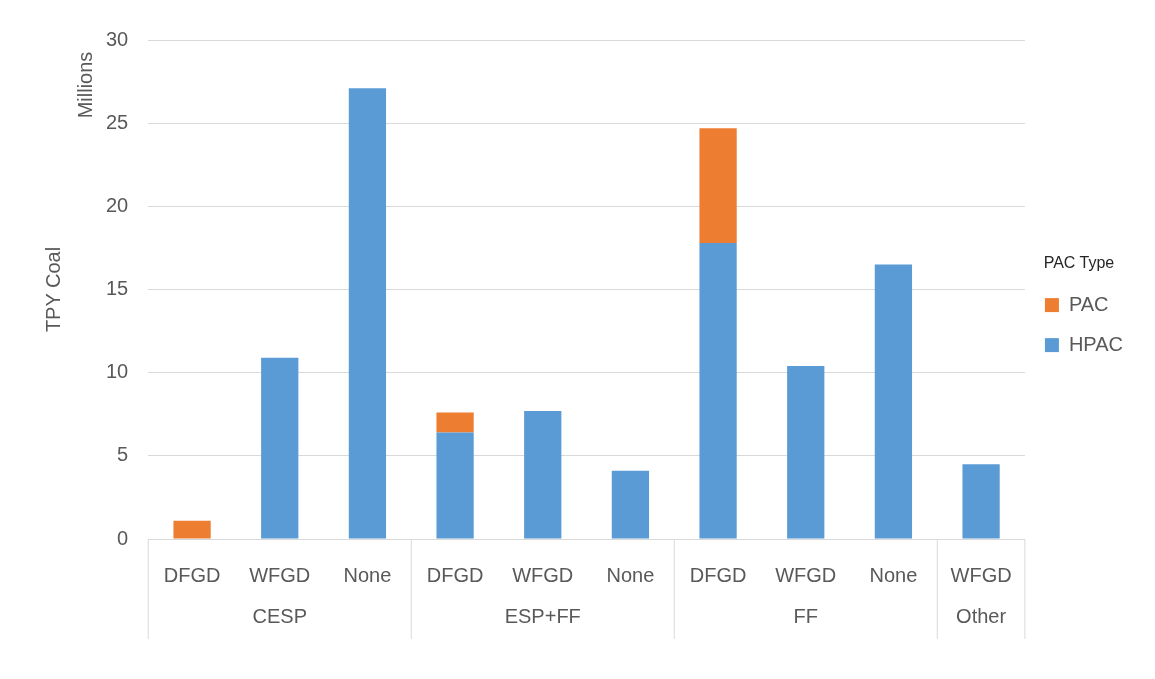 The image size is (1155, 679). What do you see at coordinates (117, 38) in the screenshot?
I see `y-tick-label: 30` at bounding box center [117, 38].